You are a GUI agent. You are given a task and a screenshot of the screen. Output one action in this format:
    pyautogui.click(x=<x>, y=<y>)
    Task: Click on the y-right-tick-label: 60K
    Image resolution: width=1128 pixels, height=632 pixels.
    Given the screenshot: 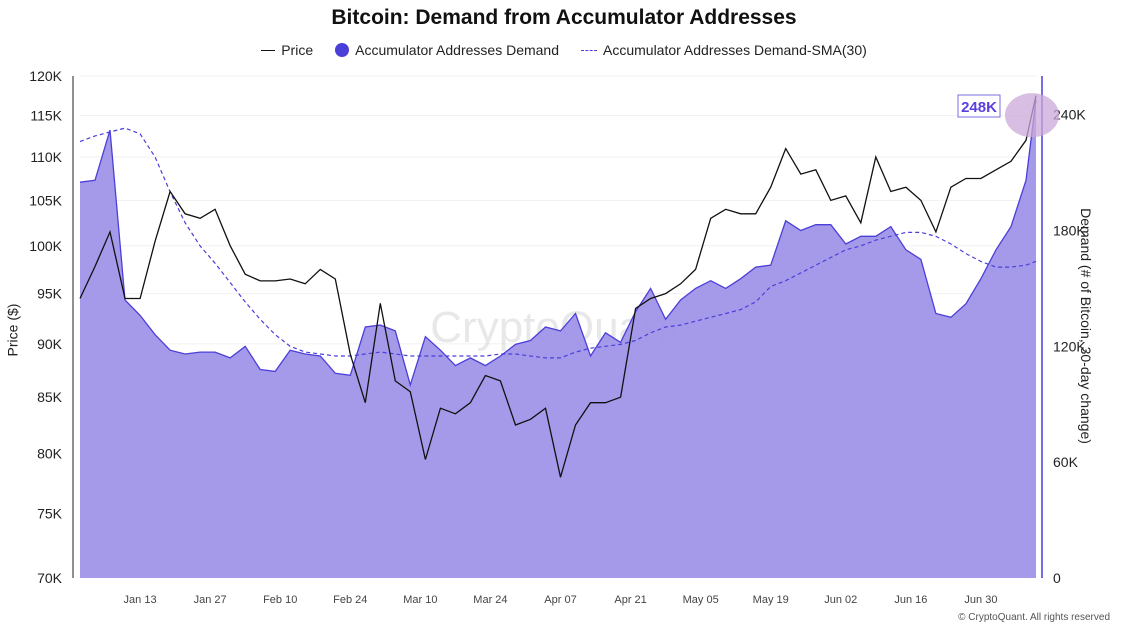 What is the action you would take?
    pyautogui.click(x=1066, y=462)
    